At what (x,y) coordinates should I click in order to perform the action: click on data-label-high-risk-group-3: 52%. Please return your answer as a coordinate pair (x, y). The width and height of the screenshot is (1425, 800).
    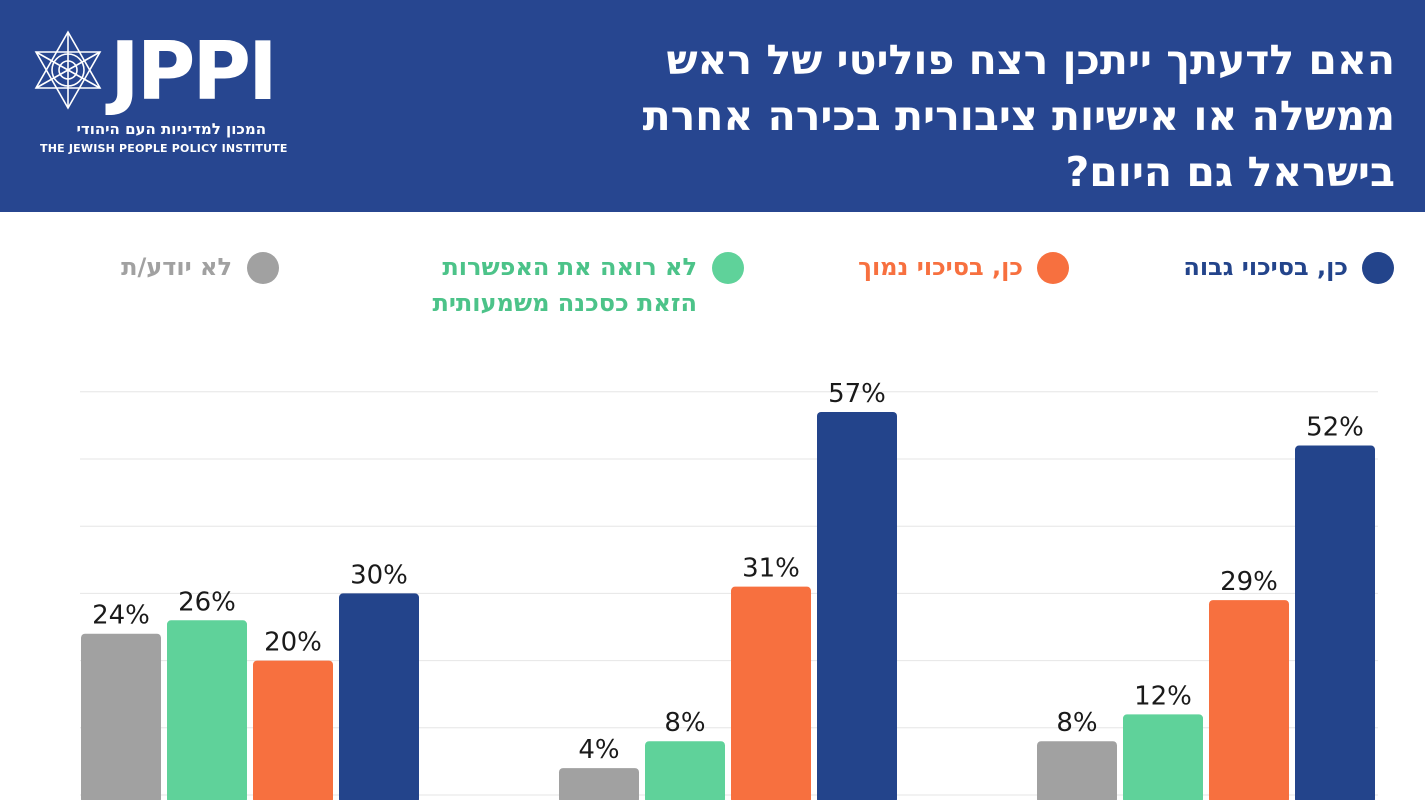
    Looking at the image, I should click on (1335, 428).